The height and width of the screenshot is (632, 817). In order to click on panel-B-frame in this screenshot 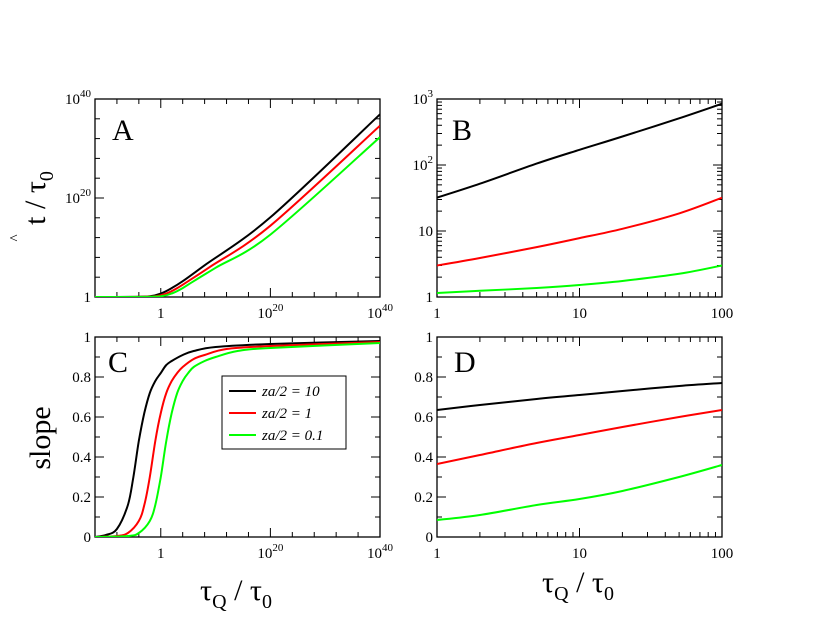, I will do `click(579, 198)`.